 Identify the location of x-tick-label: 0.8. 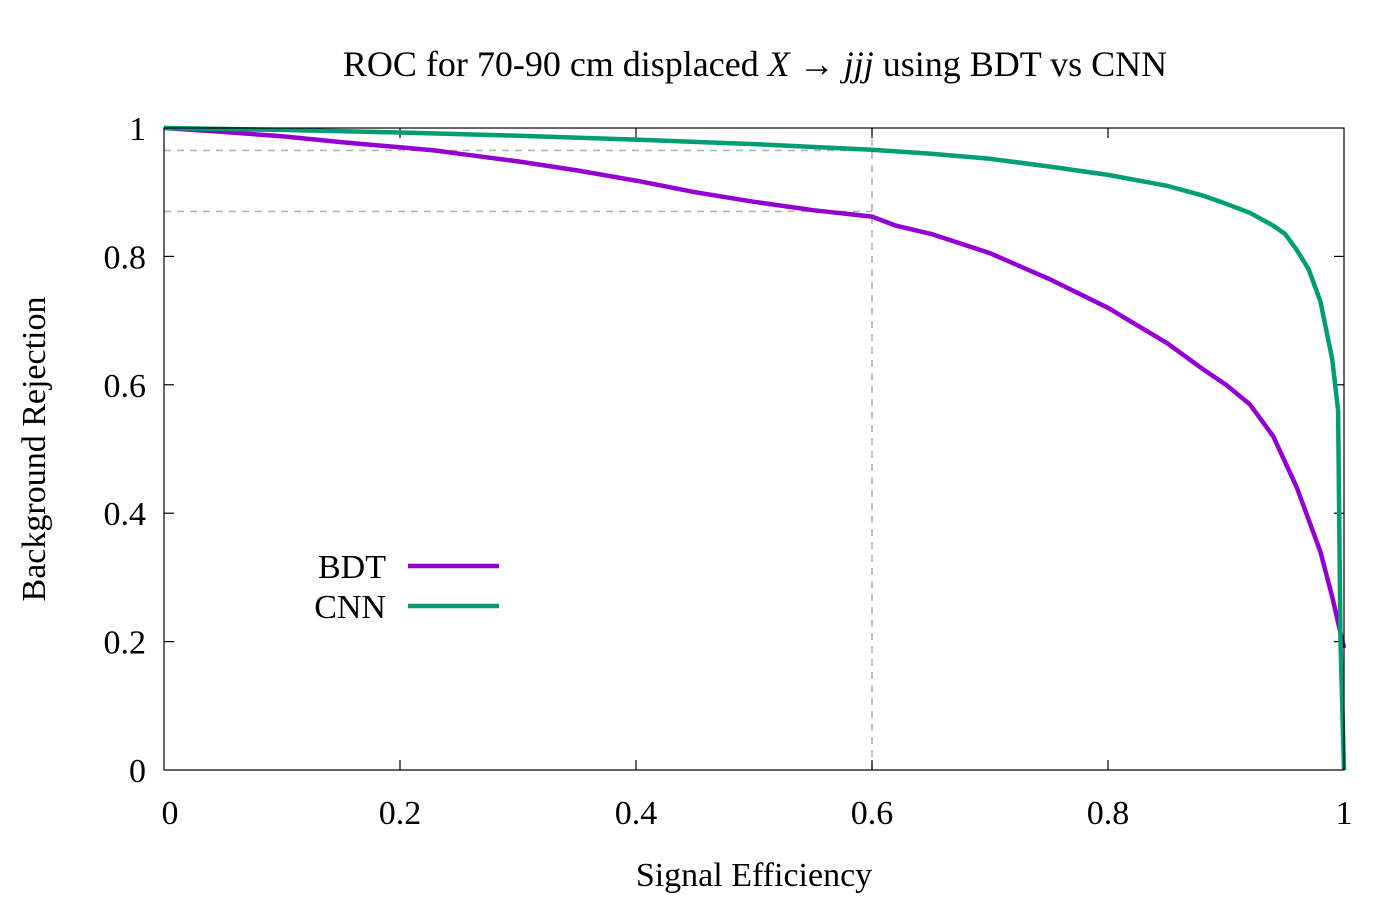
(1108, 813).